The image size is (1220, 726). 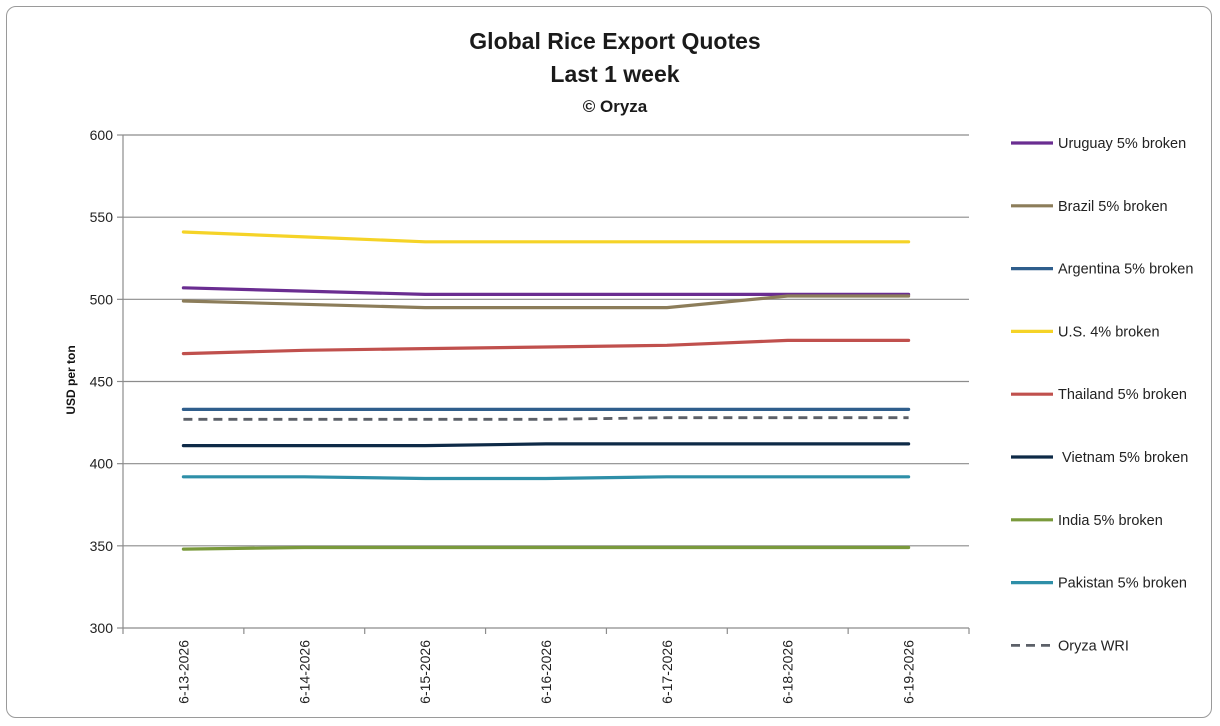 What do you see at coordinates (102, 217) in the screenshot?
I see `y-tick-label: 550` at bounding box center [102, 217].